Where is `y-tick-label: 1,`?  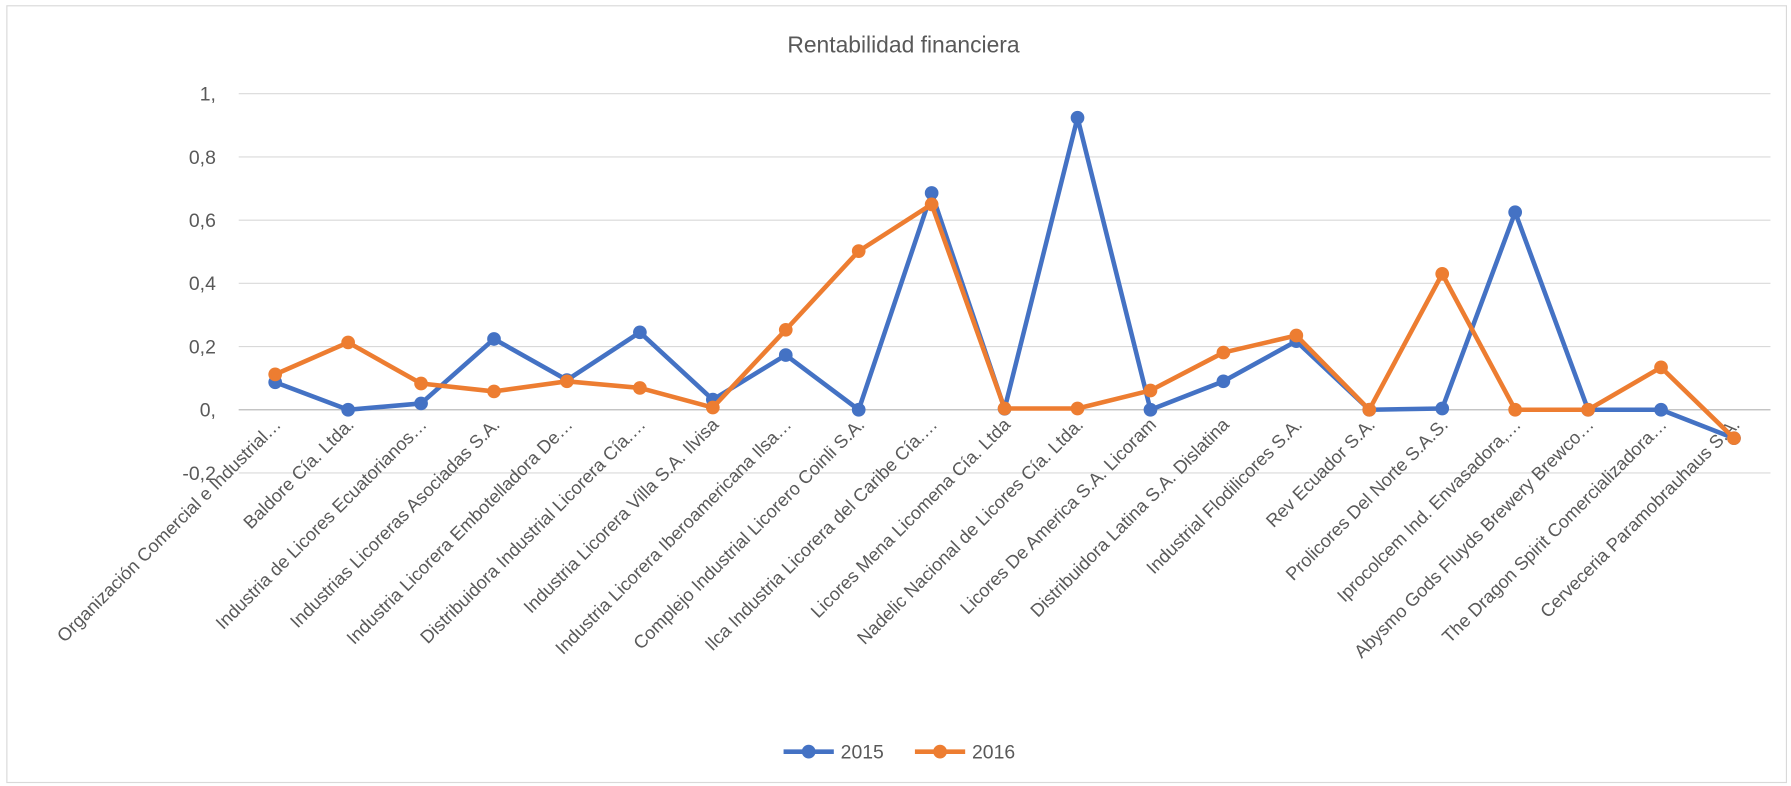 y-tick-label: 1, is located at coordinates (208, 95).